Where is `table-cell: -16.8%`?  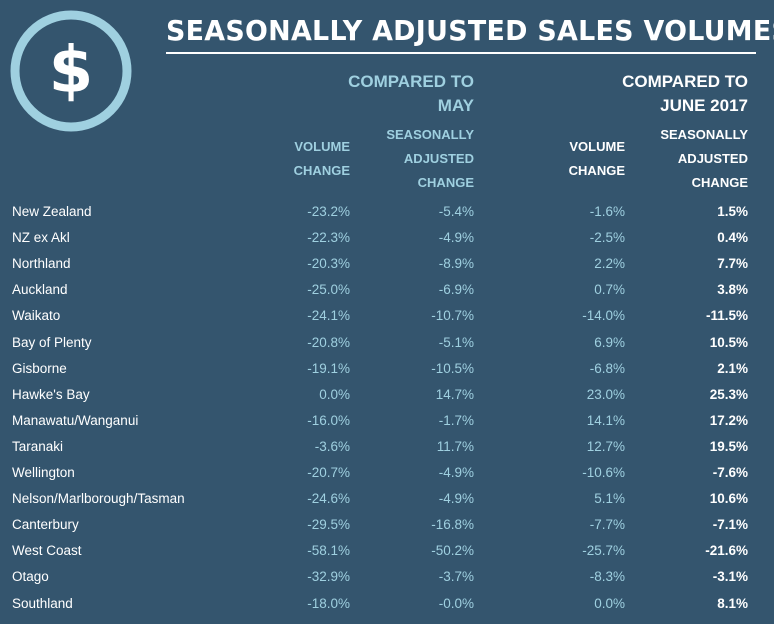 table-cell: -16.8% is located at coordinates (452, 524).